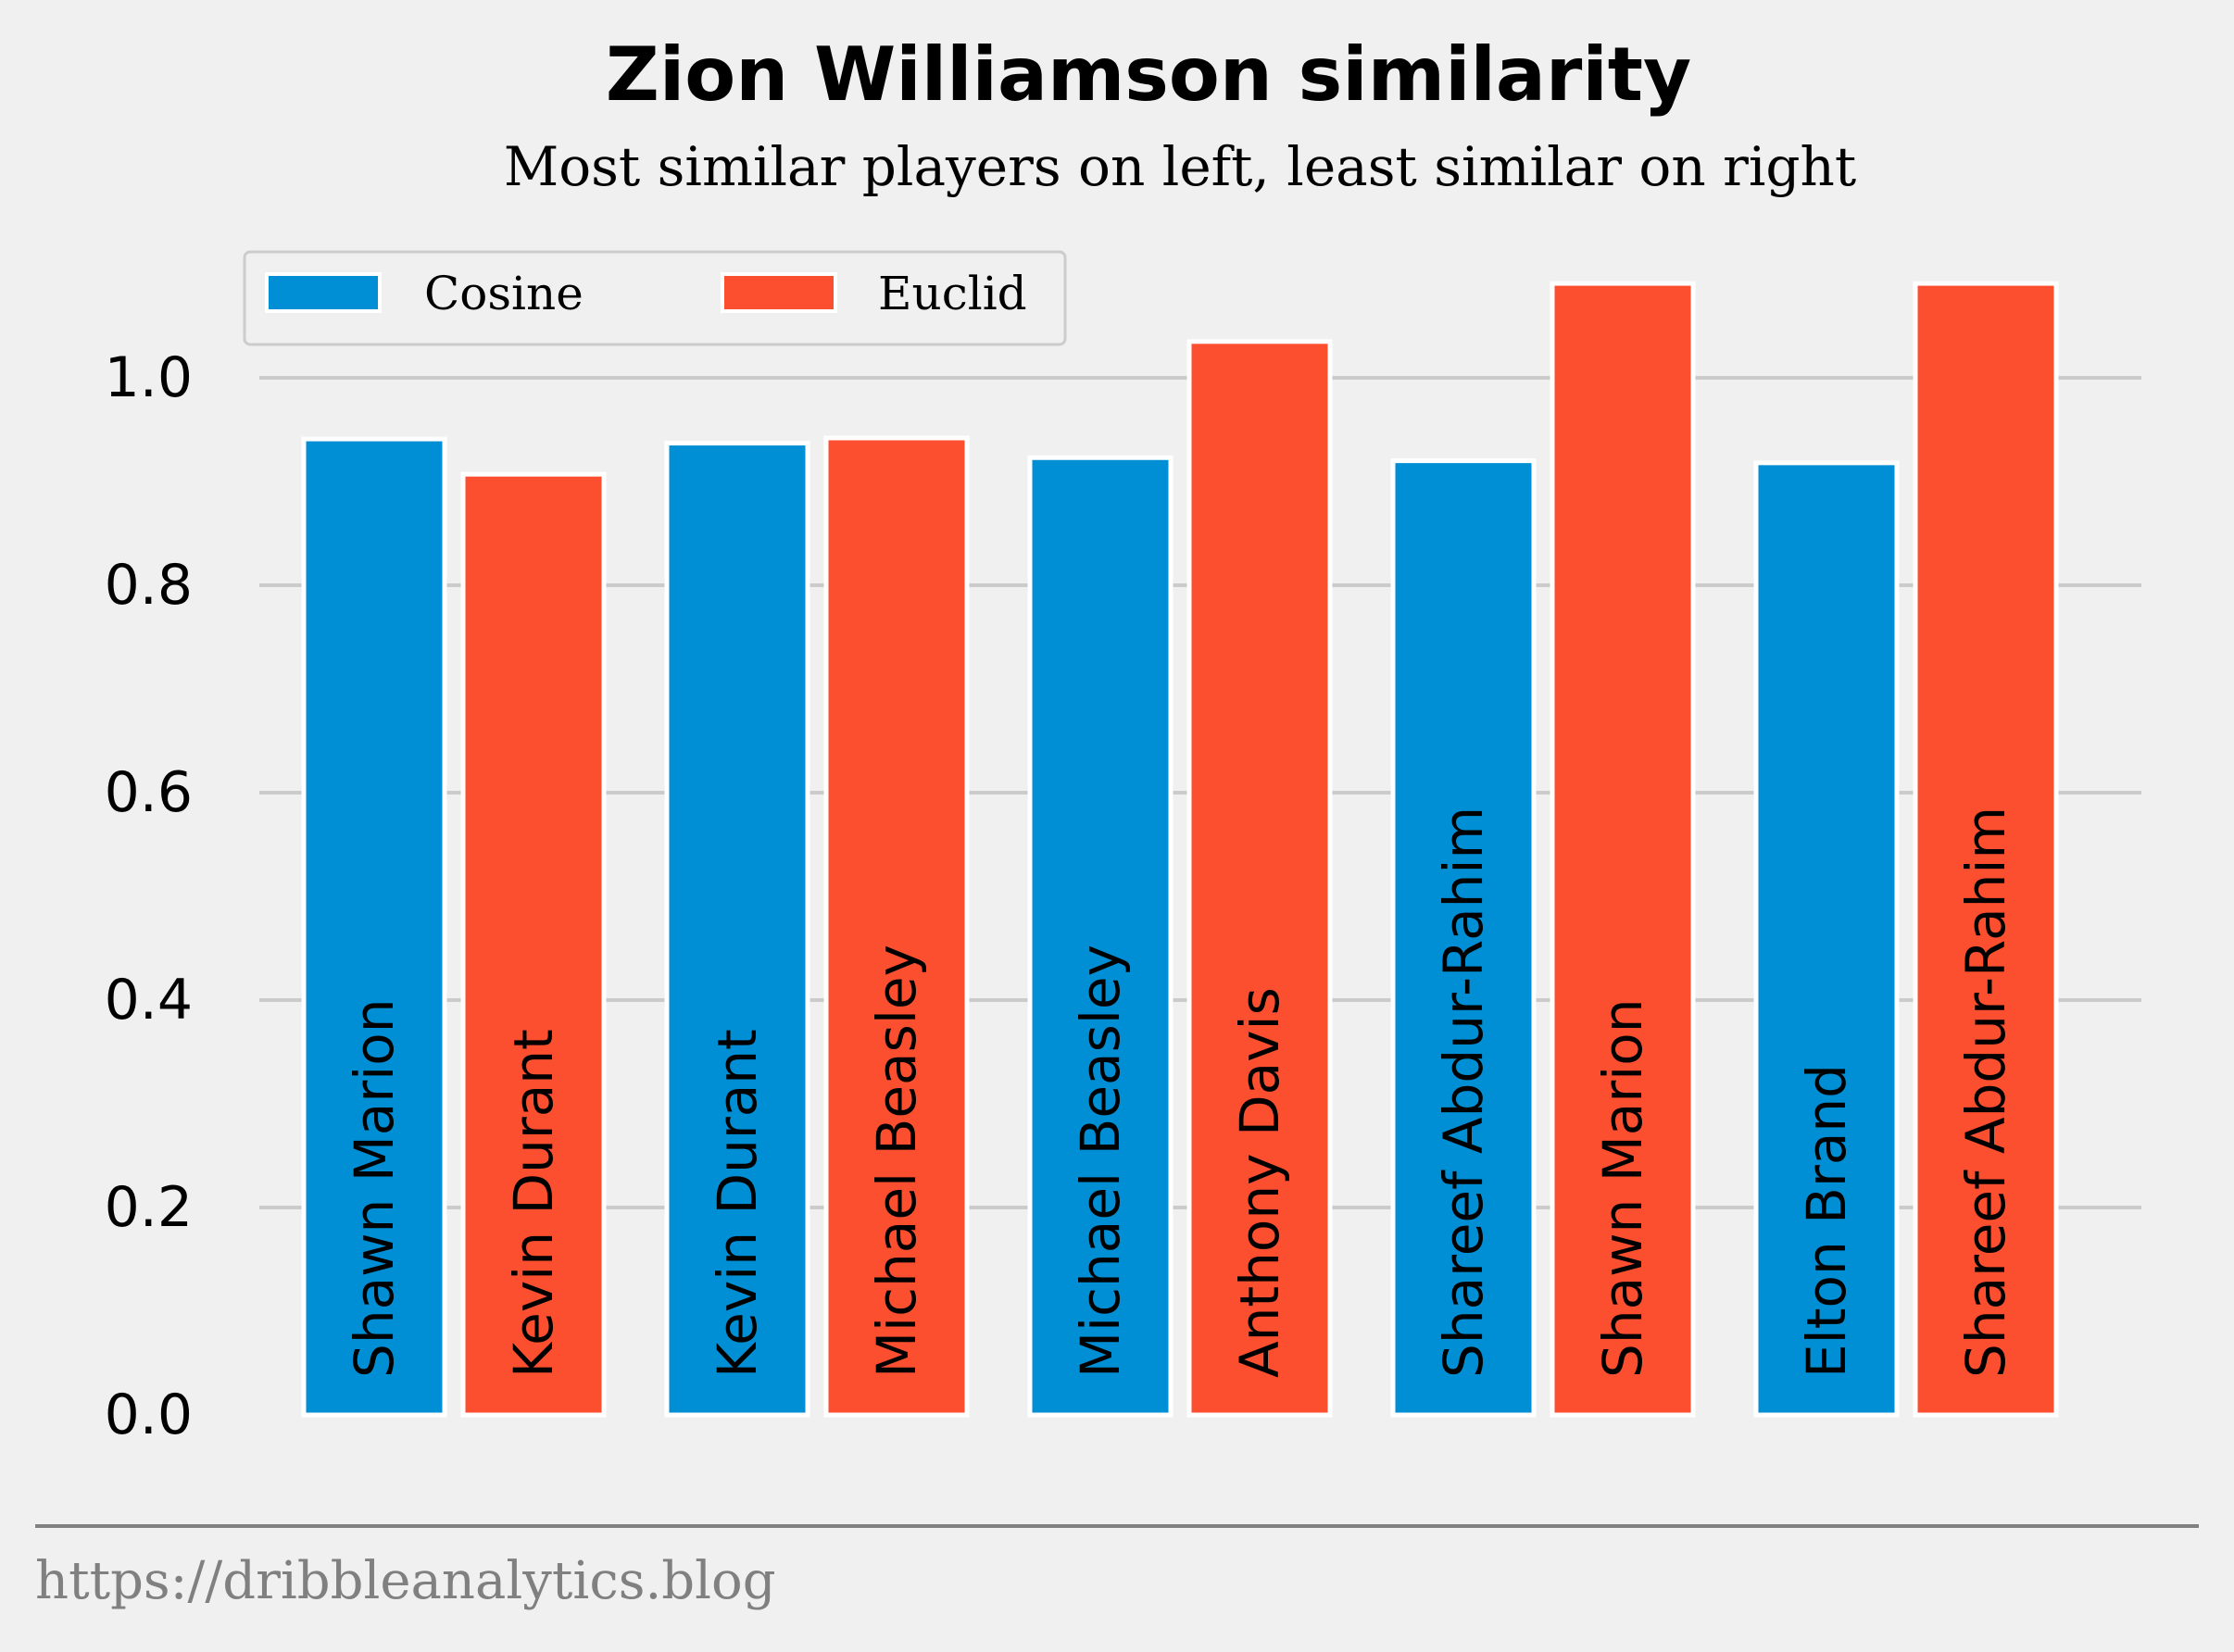 Image resolution: width=2234 pixels, height=1652 pixels. What do you see at coordinates (779, 292) in the screenshot?
I see `legend-swatch-euclid` at bounding box center [779, 292].